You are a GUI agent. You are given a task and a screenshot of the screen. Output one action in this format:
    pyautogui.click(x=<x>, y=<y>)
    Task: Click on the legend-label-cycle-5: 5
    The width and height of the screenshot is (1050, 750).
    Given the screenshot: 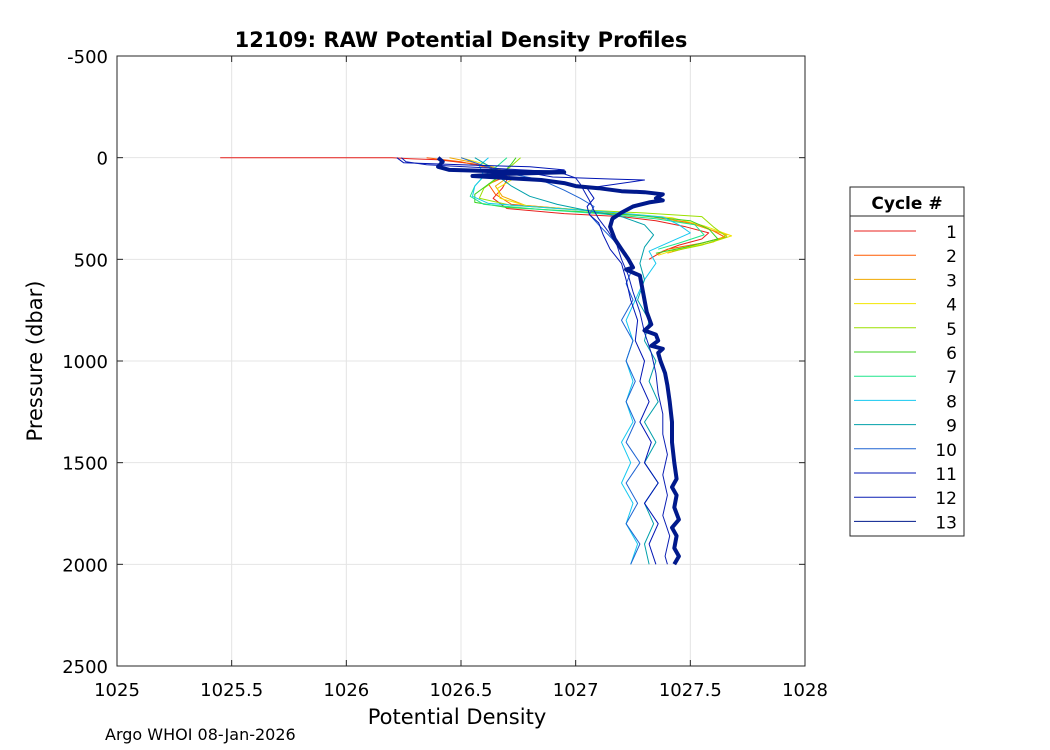 What is the action you would take?
    pyautogui.click(x=951, y=330)
    